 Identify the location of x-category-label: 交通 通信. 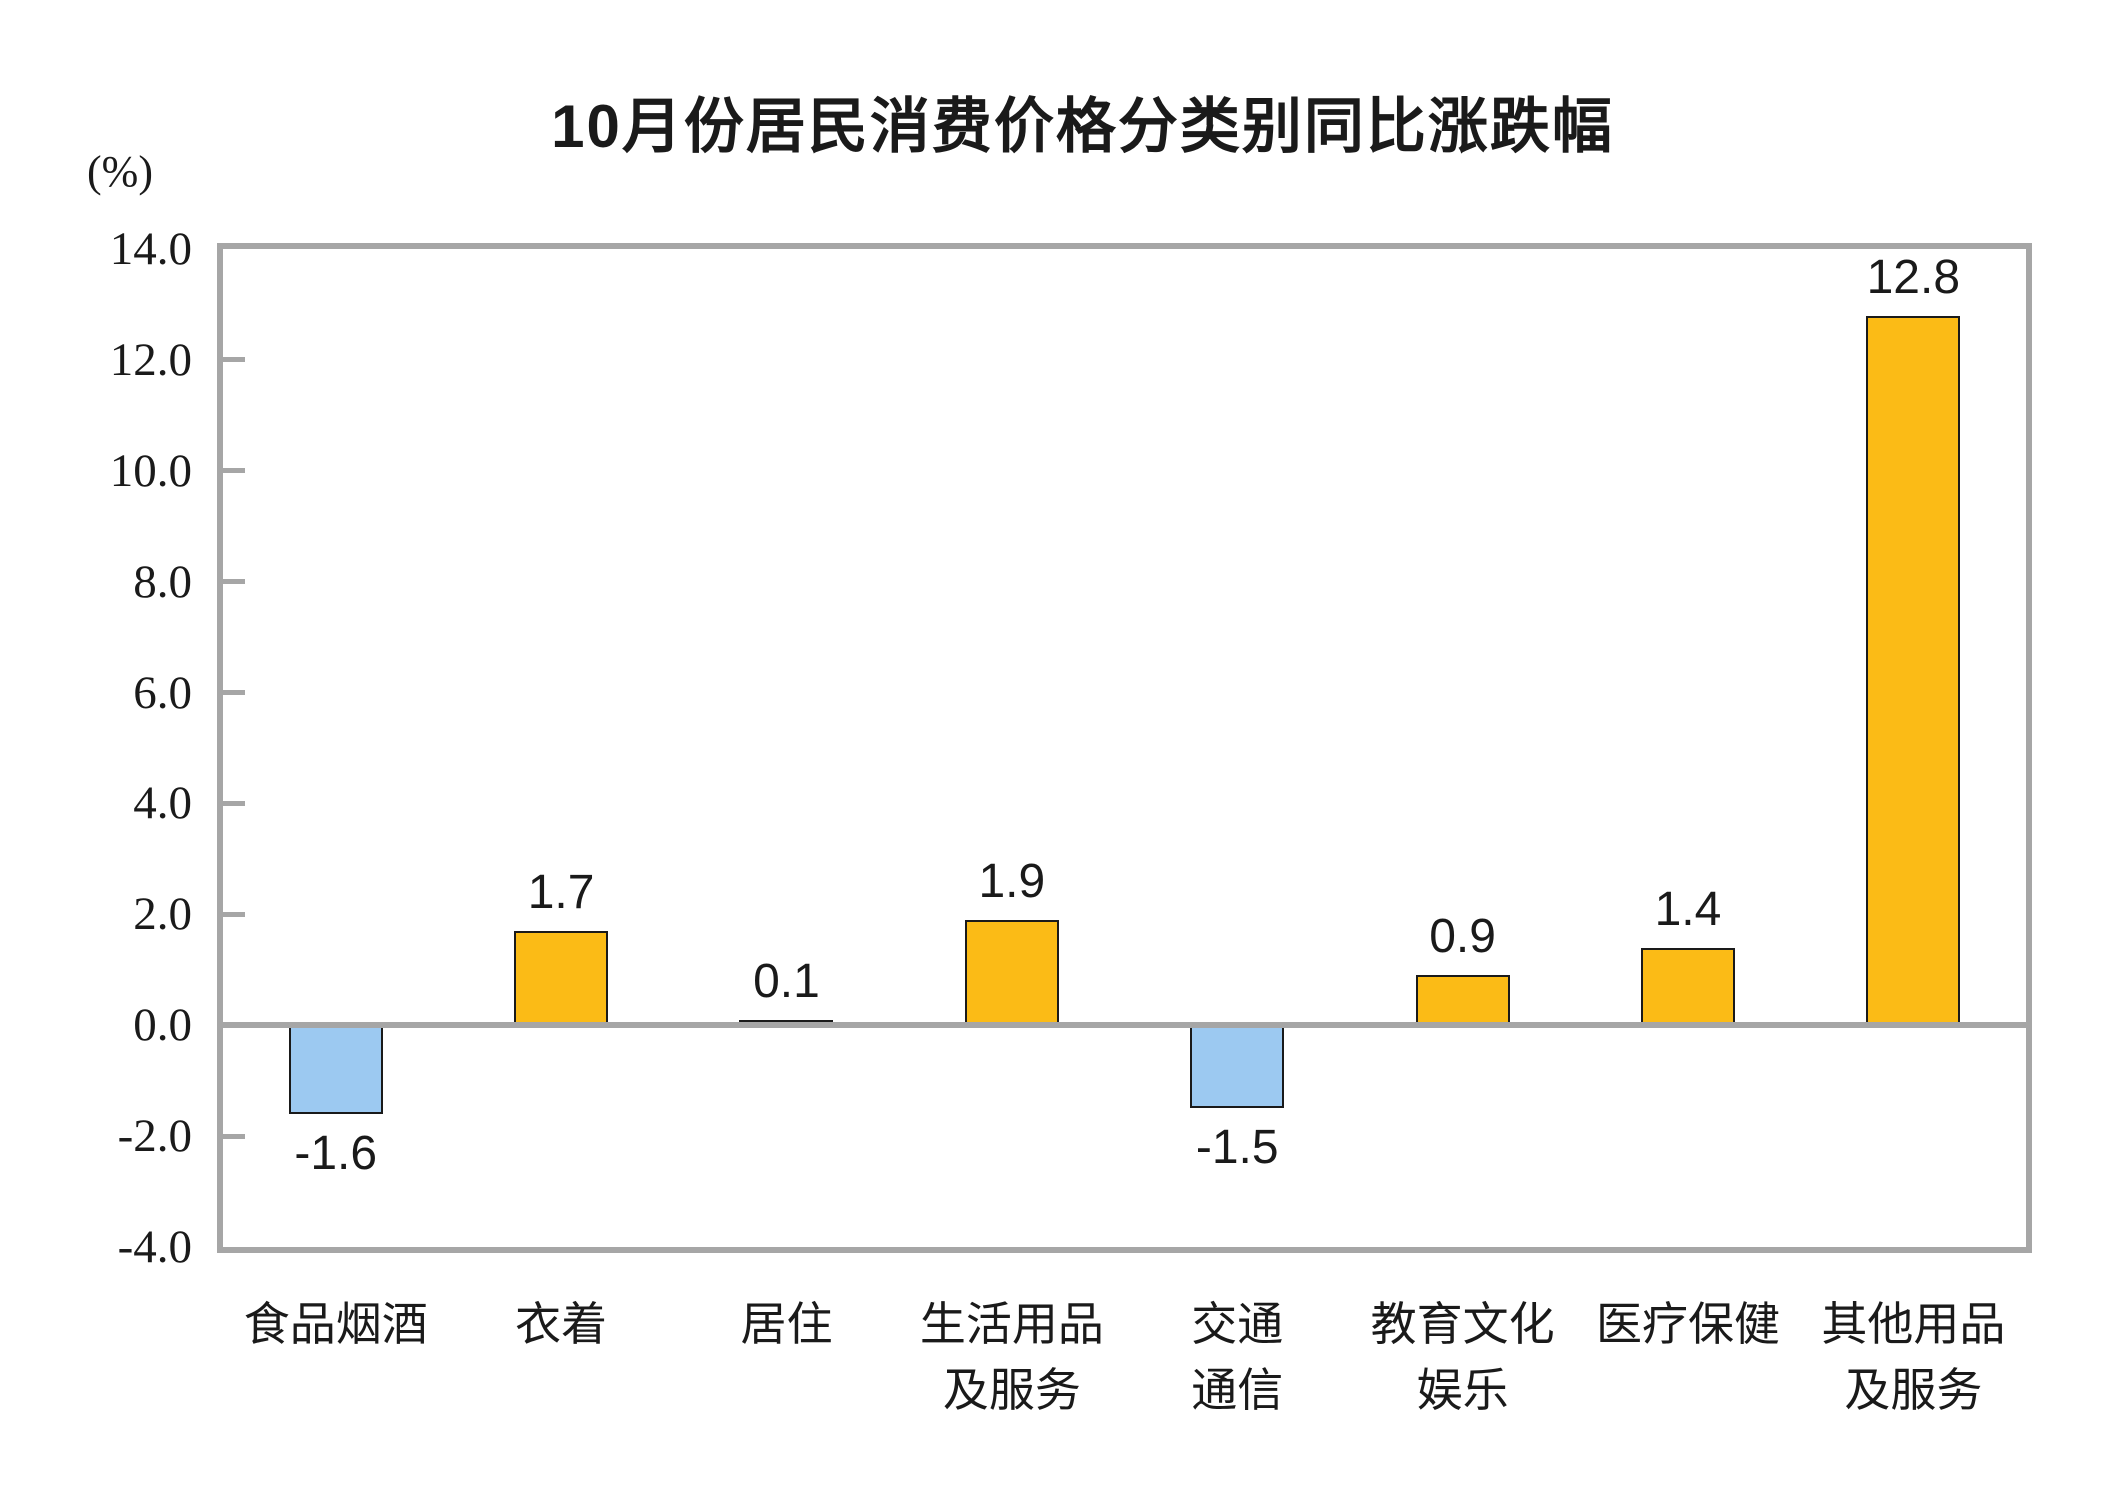
(1237, 1357).